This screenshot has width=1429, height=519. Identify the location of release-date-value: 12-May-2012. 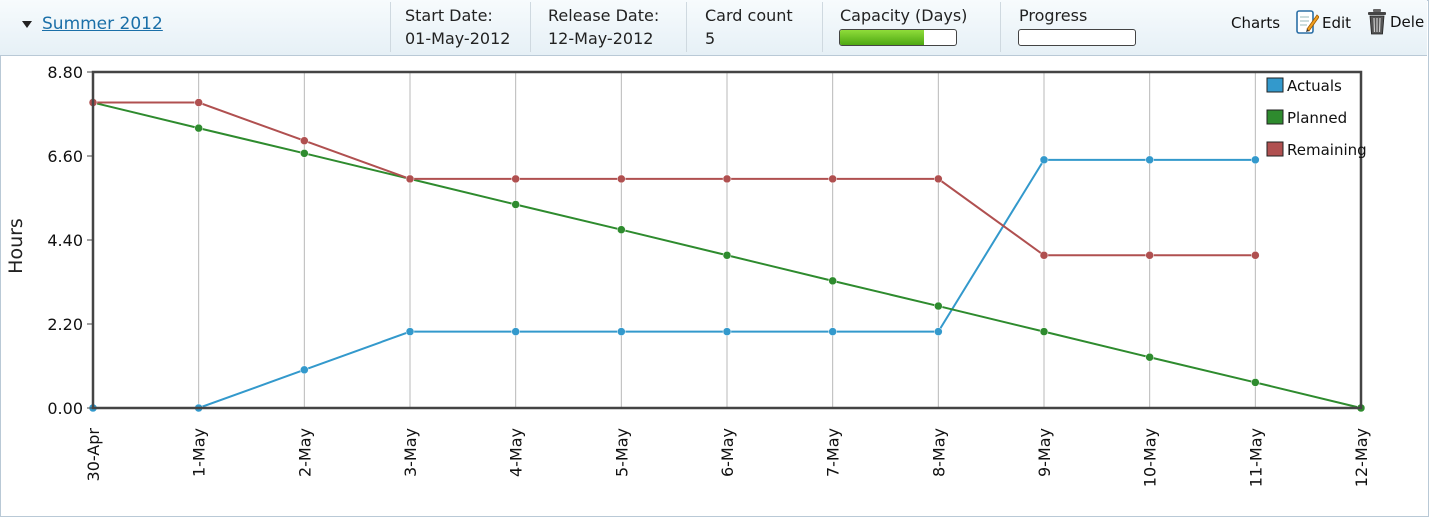
(601, 38).